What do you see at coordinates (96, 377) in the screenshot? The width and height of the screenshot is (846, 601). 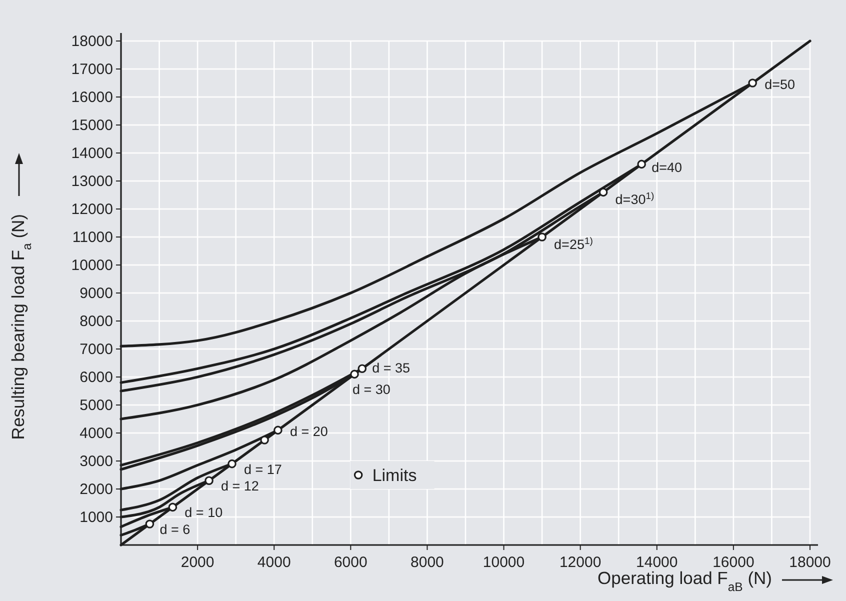 I see `y-tick-label: 6000` at bounding box center [96, 377].